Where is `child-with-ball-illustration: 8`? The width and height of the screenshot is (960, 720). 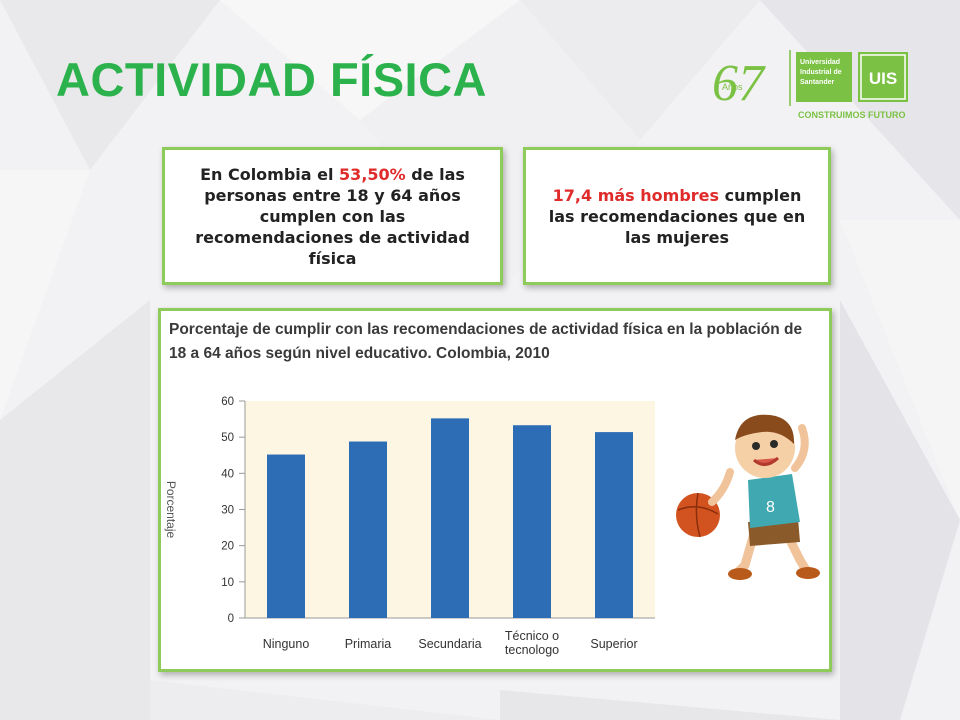
child-with-ball-illustration: 8 is located at coordinates (748, 497).